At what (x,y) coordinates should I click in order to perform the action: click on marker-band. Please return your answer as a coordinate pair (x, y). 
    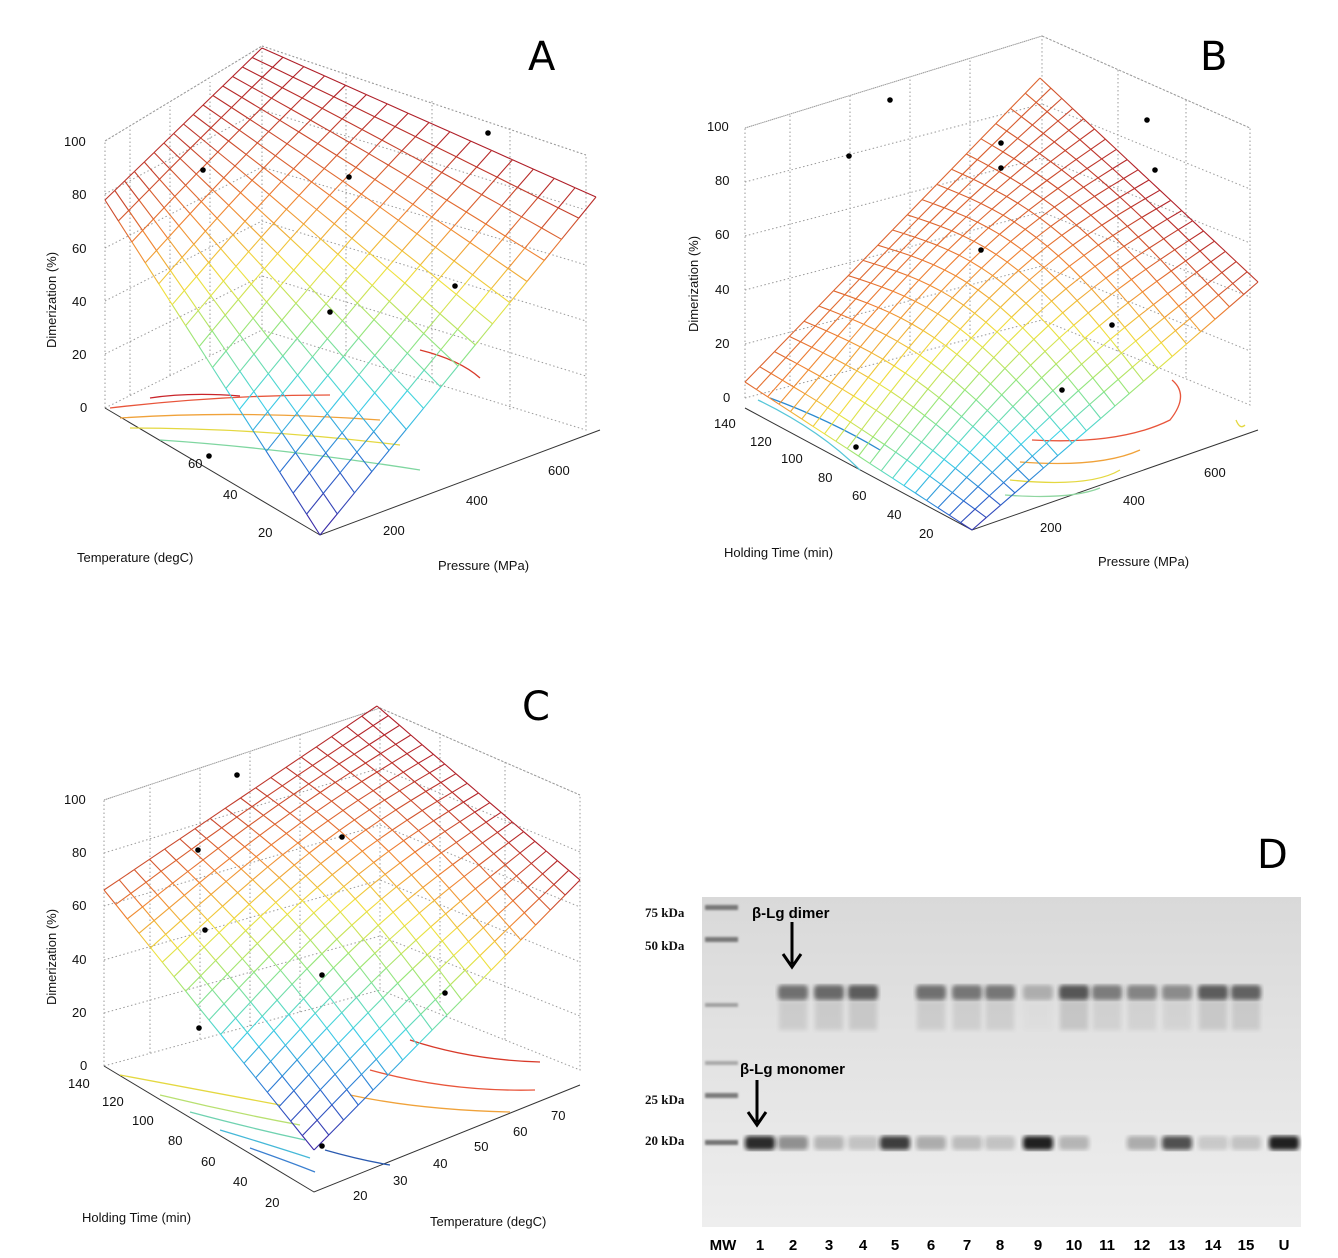
    Looking at the image, I should click on (721, 1005).